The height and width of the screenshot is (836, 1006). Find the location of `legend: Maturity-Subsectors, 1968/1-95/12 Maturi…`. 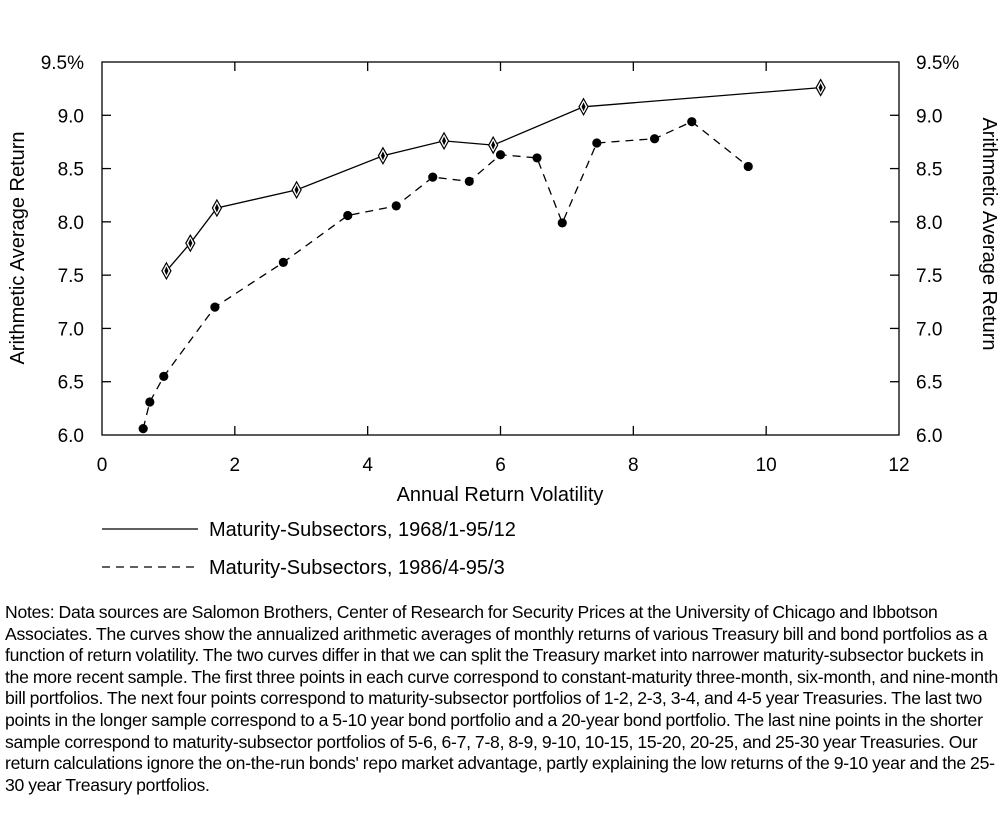

legend: Maturity-Subsectors, 1968/1-95/12 Maturi… is located at coordinates (309, 549).